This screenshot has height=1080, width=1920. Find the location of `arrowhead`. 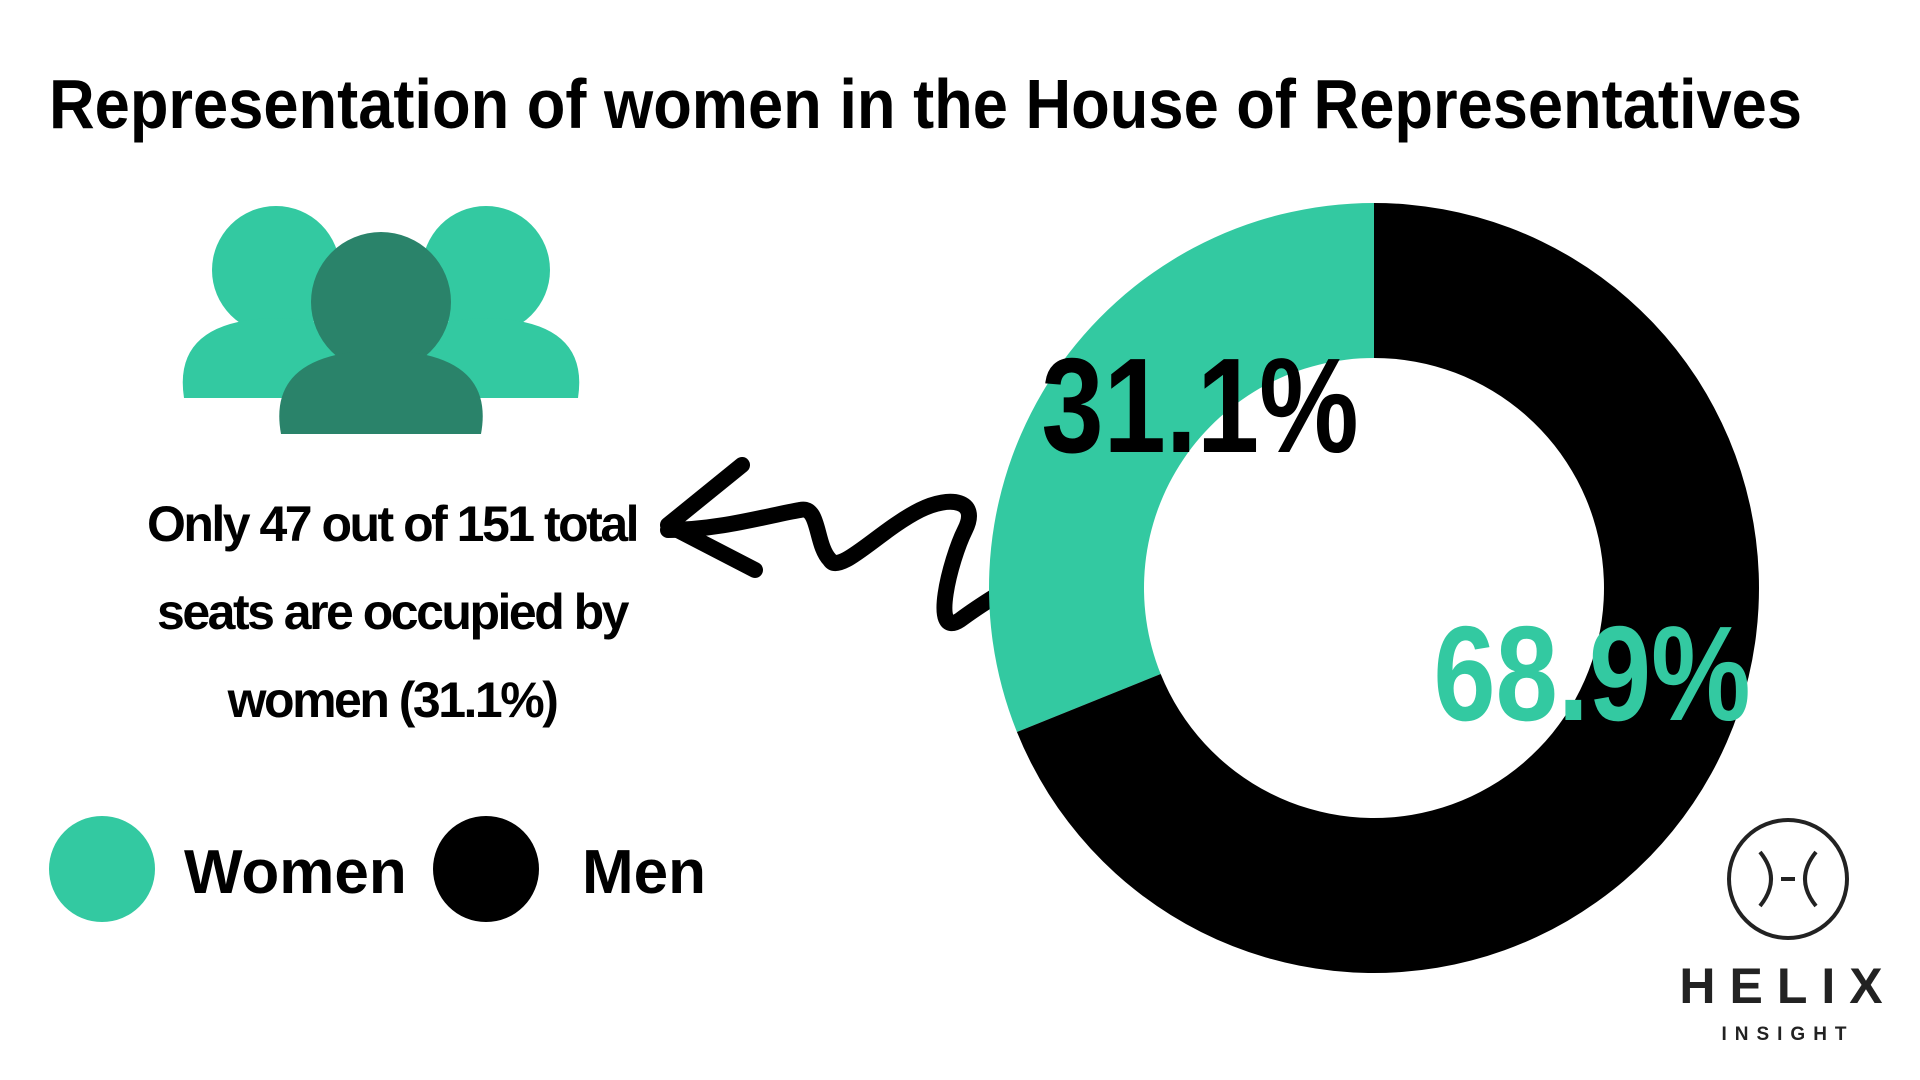

arrowhead is located at coordinates (711, 517).